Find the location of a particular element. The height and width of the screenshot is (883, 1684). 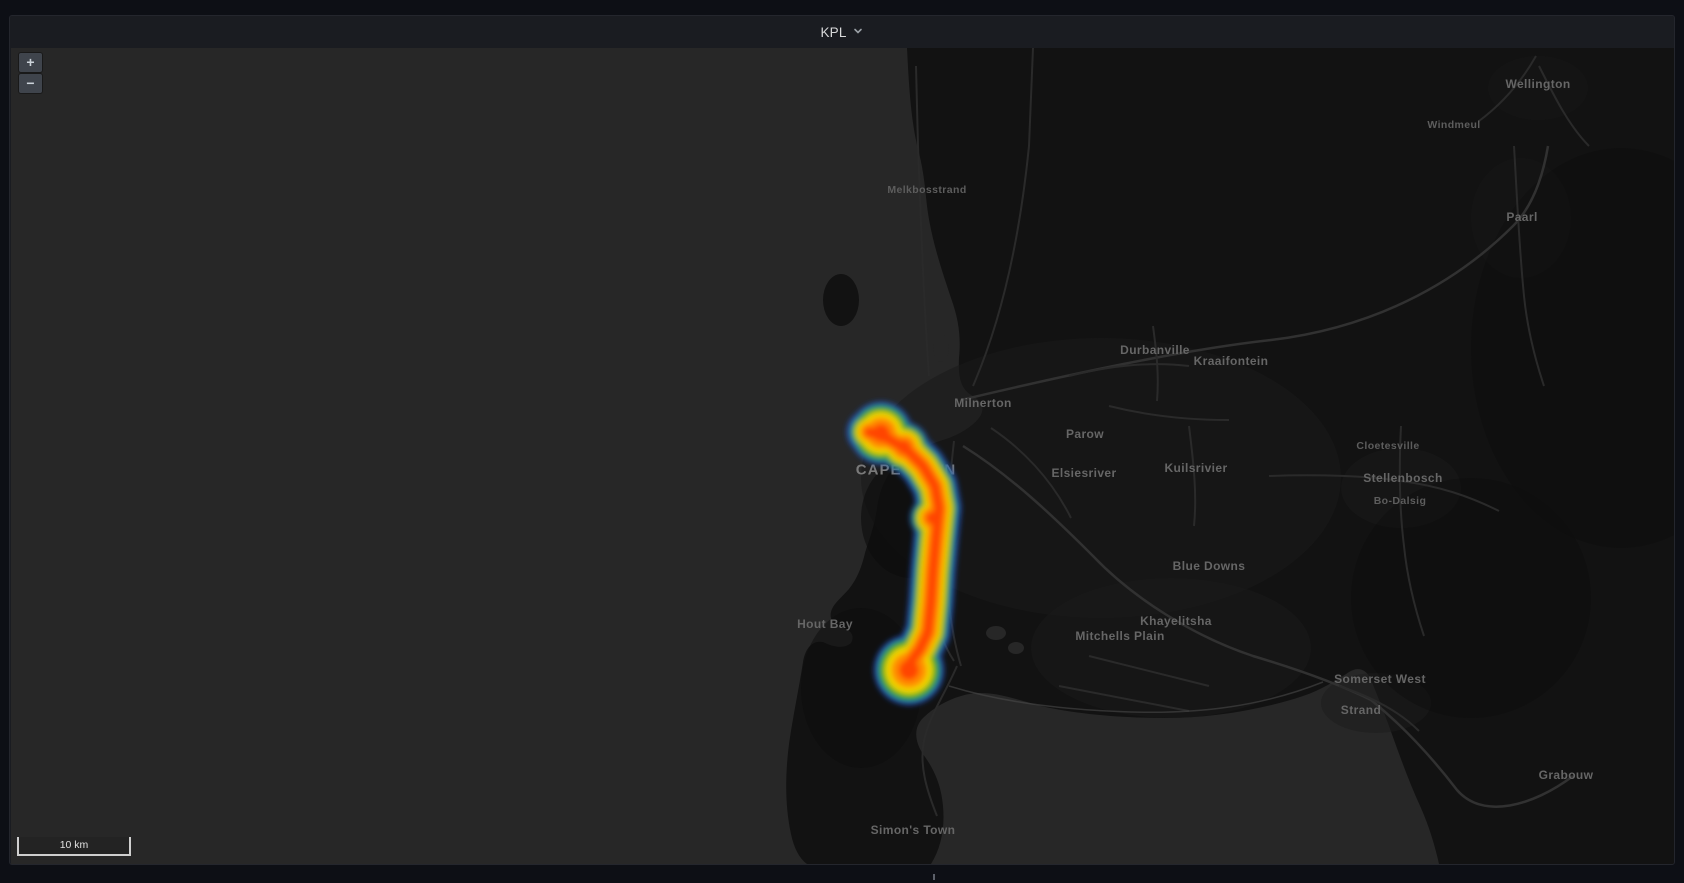

panel-resize-handle is located at coordinates (934, 877).